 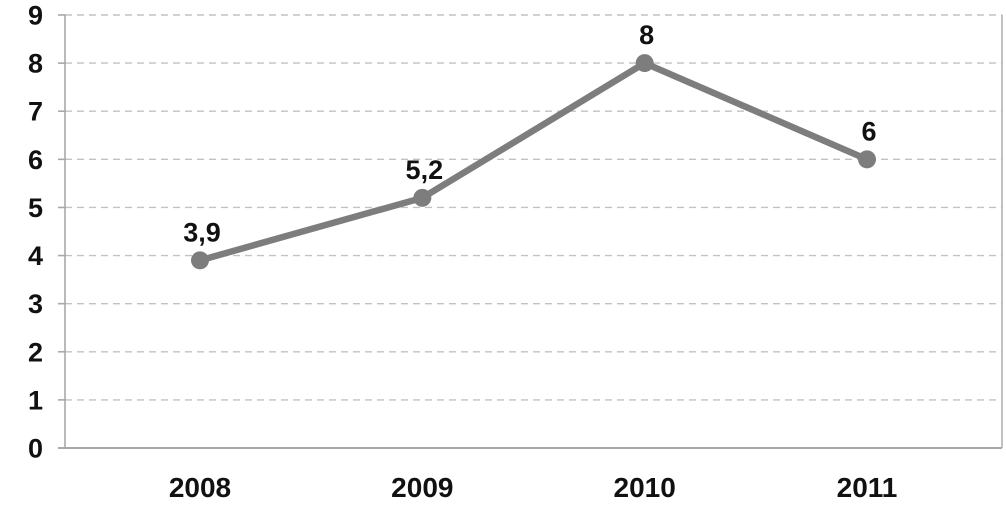 I want to click on data-label: 5,2, so click(x=425, y=170).